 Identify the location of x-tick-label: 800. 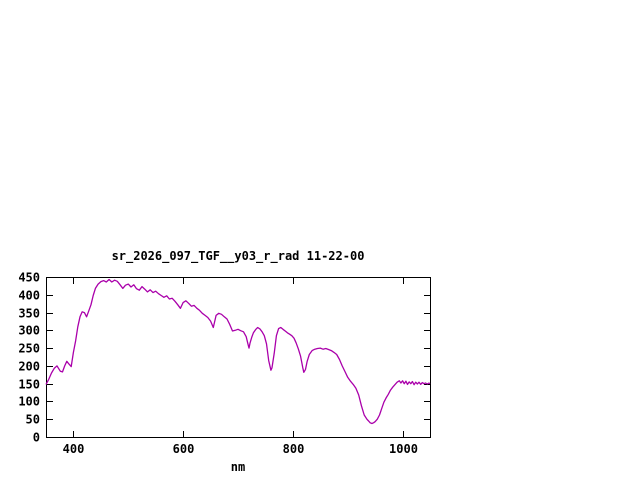
(294, 449).